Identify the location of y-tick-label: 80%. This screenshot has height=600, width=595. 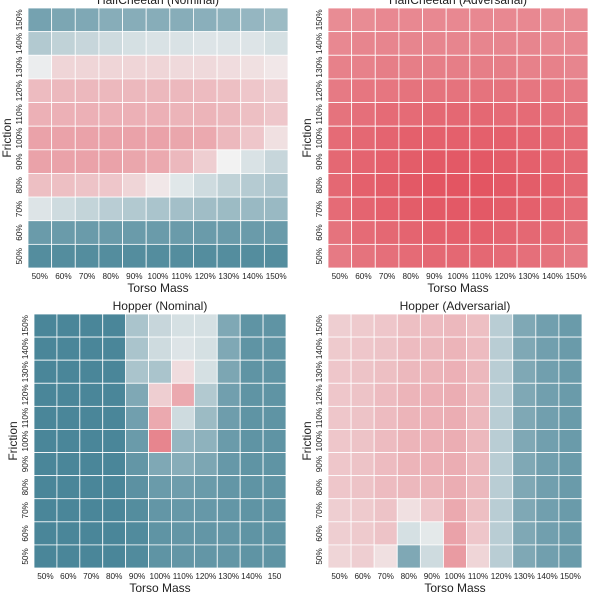
(25, 487).